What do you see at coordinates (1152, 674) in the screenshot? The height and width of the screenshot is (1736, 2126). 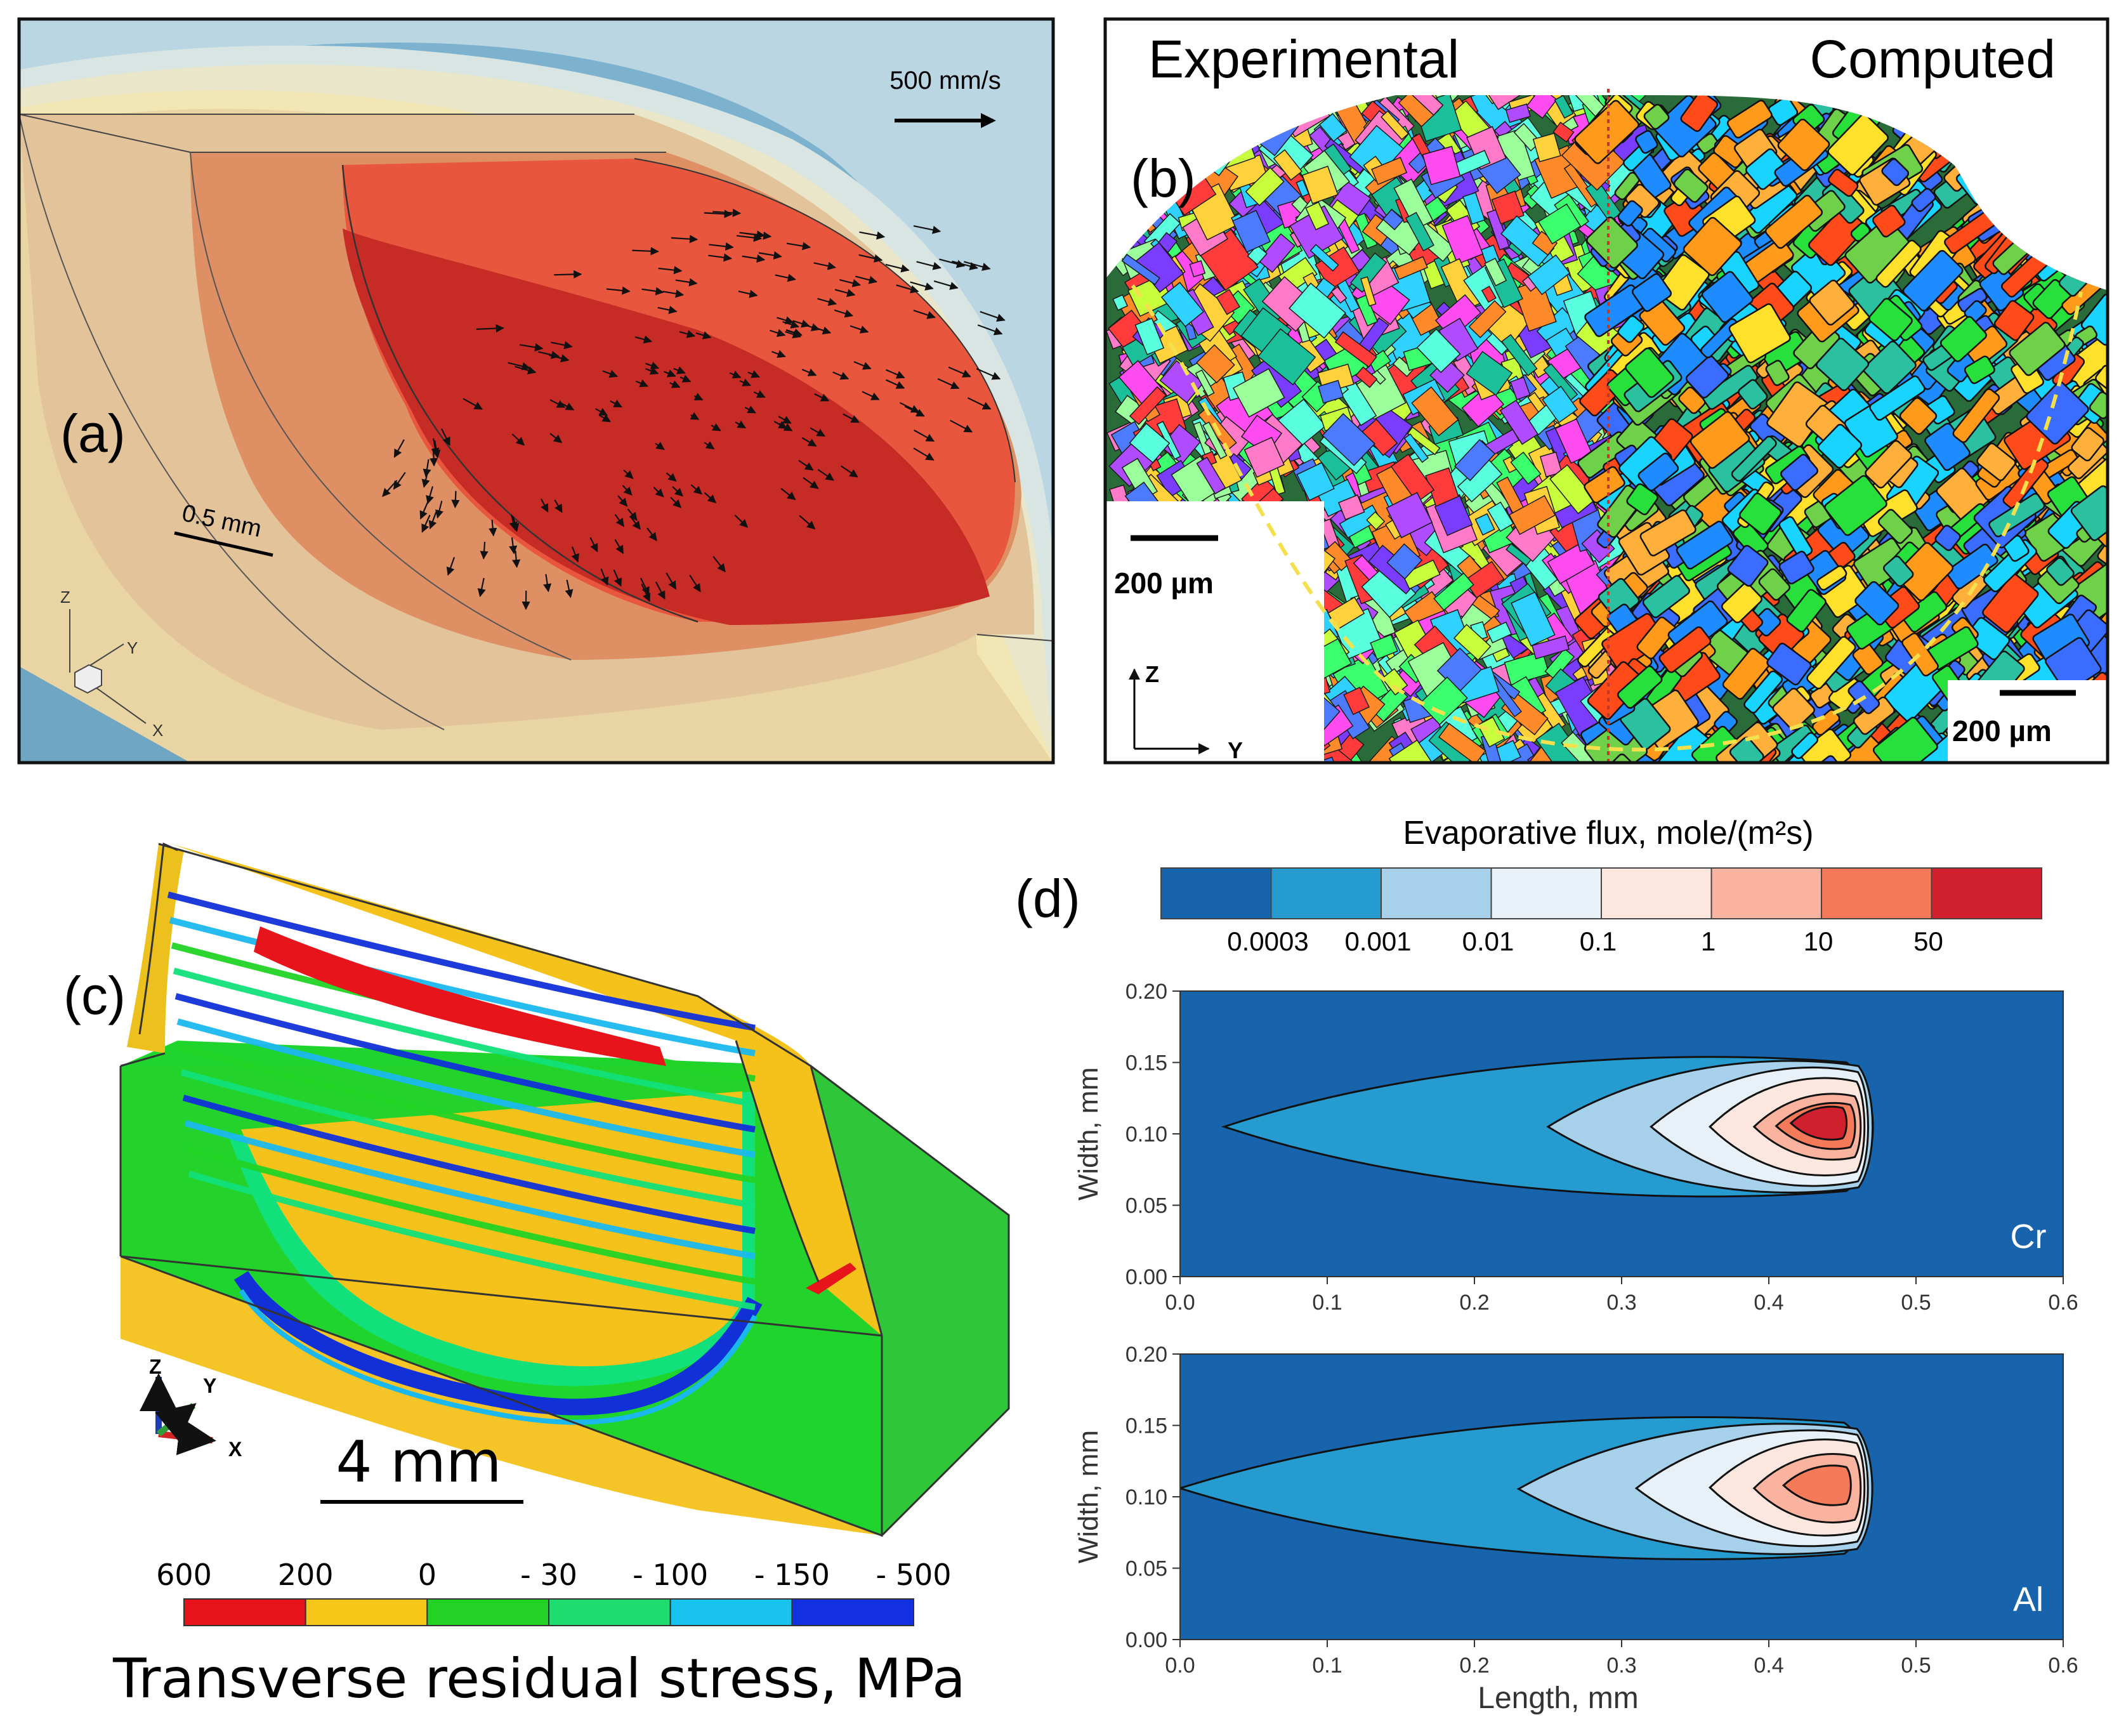 I see `axis-z-label-b: Z` at bounding box center [1152, 674].